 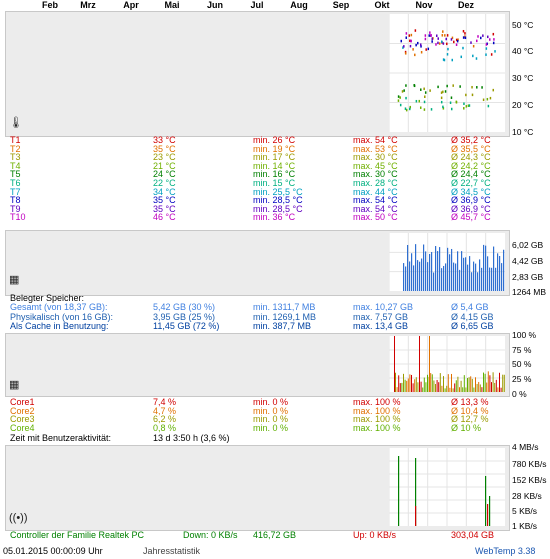 What do you see at coordinates (164, 200) in the screenshot?
I see `stat-cur: 35 °C` at bounding box center [164, 200].